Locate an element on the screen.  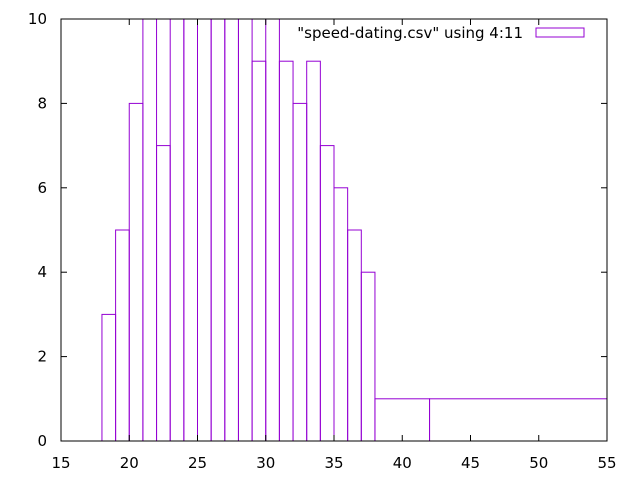
legend-label: "speed-dating.csv" using 4:11 is located at coordinates (410, 33).